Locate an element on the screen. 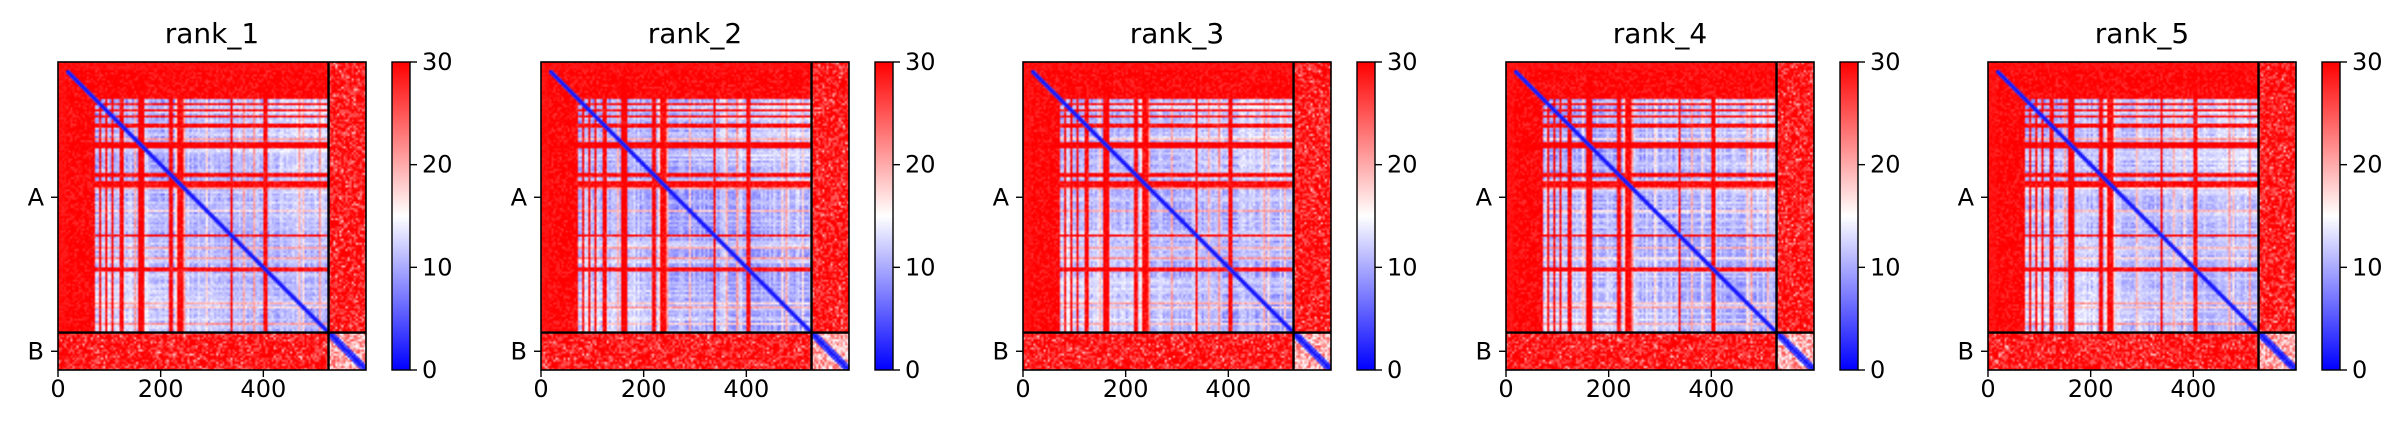 This screenshot has height=438, width=2400. panel-title: rank_1 is located at coordinates (212, 33).